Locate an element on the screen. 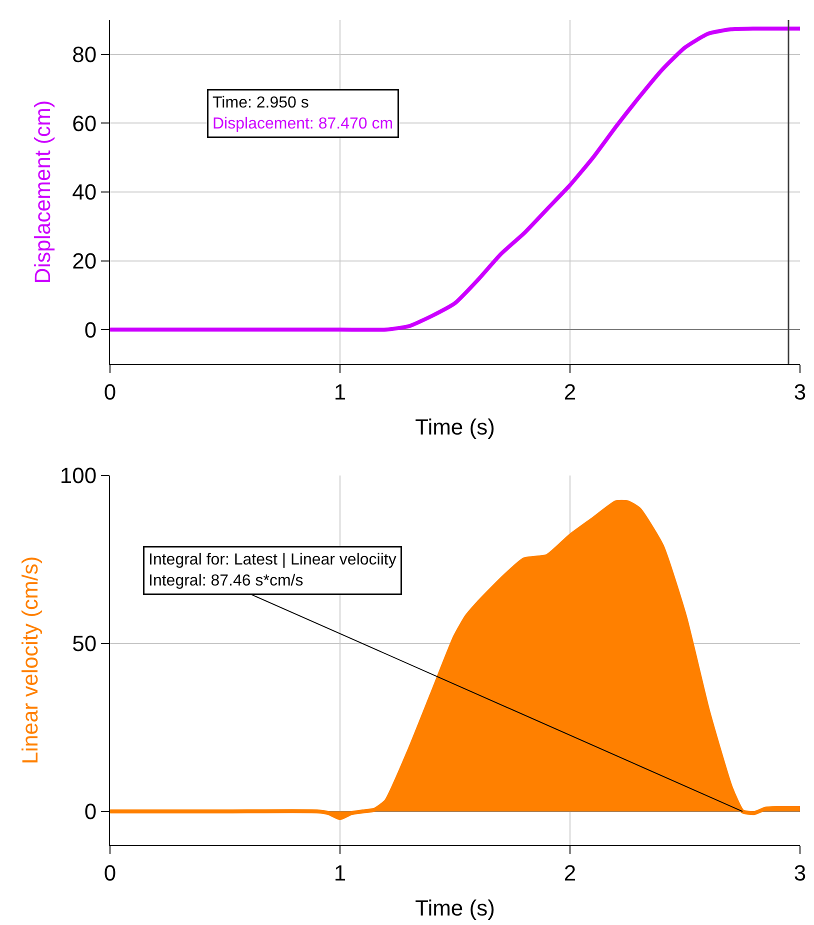 The width and height of the screenshot is (814, 925). y-axis-title: Displacement (cm) is located at coordinates (42, 192).